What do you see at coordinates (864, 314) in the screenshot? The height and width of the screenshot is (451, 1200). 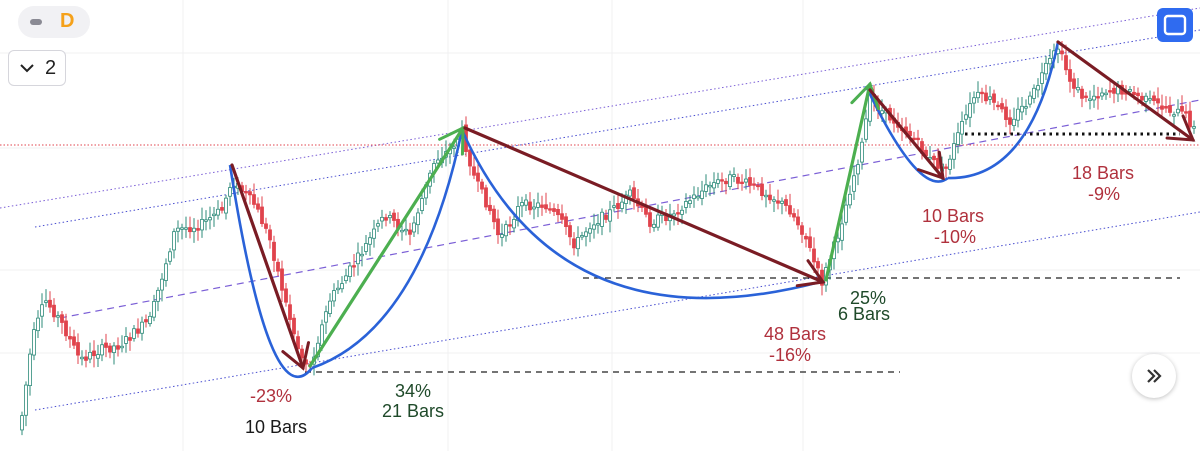 I see `annotation-rise2-bars: 6 Bars` at bounding box center [864, 314].